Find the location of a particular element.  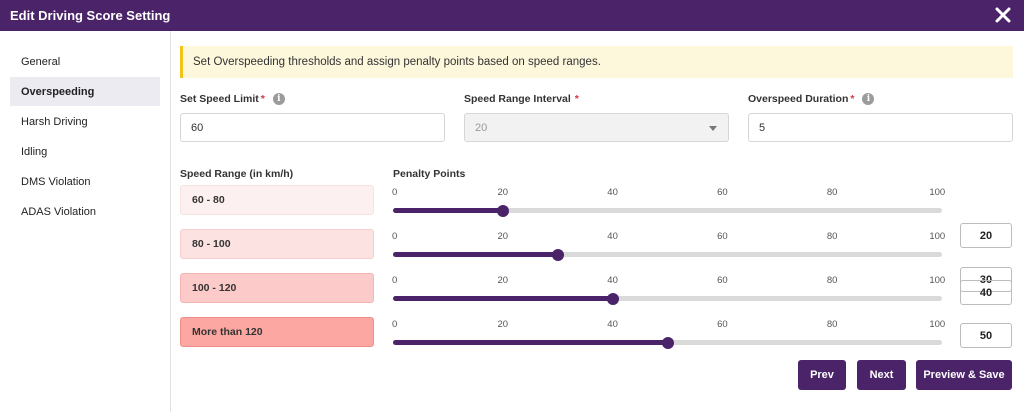

chevron-down-icon is located at coordinates (713, 128).